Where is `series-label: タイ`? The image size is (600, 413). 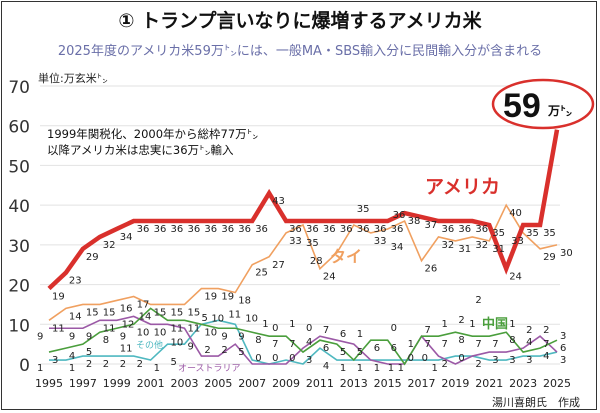 series-label: タイ is located at coordinates (346, 256).